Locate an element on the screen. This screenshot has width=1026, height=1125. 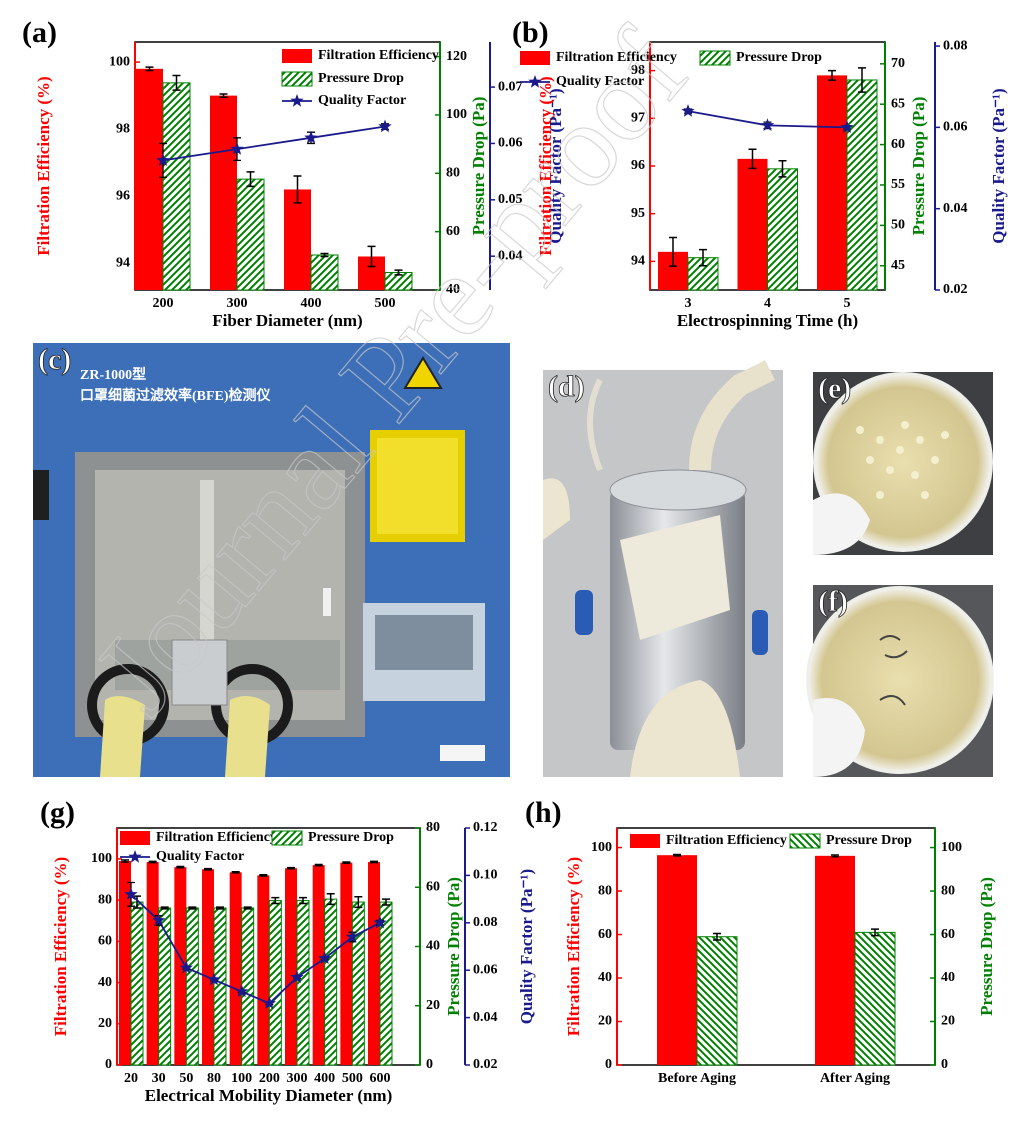
x-tick-label: 600 is located at coordinates (380, 1078).